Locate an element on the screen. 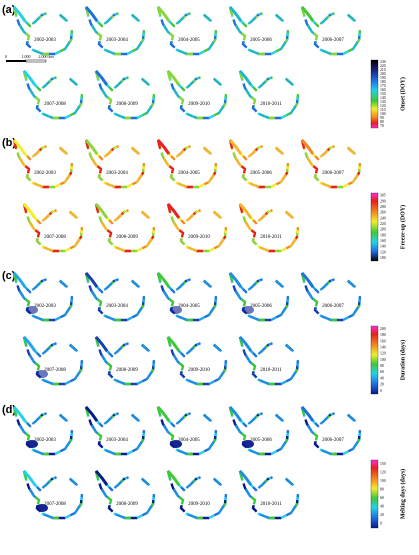  year-label: 2006-2007 is located at coordinates (333, 173).